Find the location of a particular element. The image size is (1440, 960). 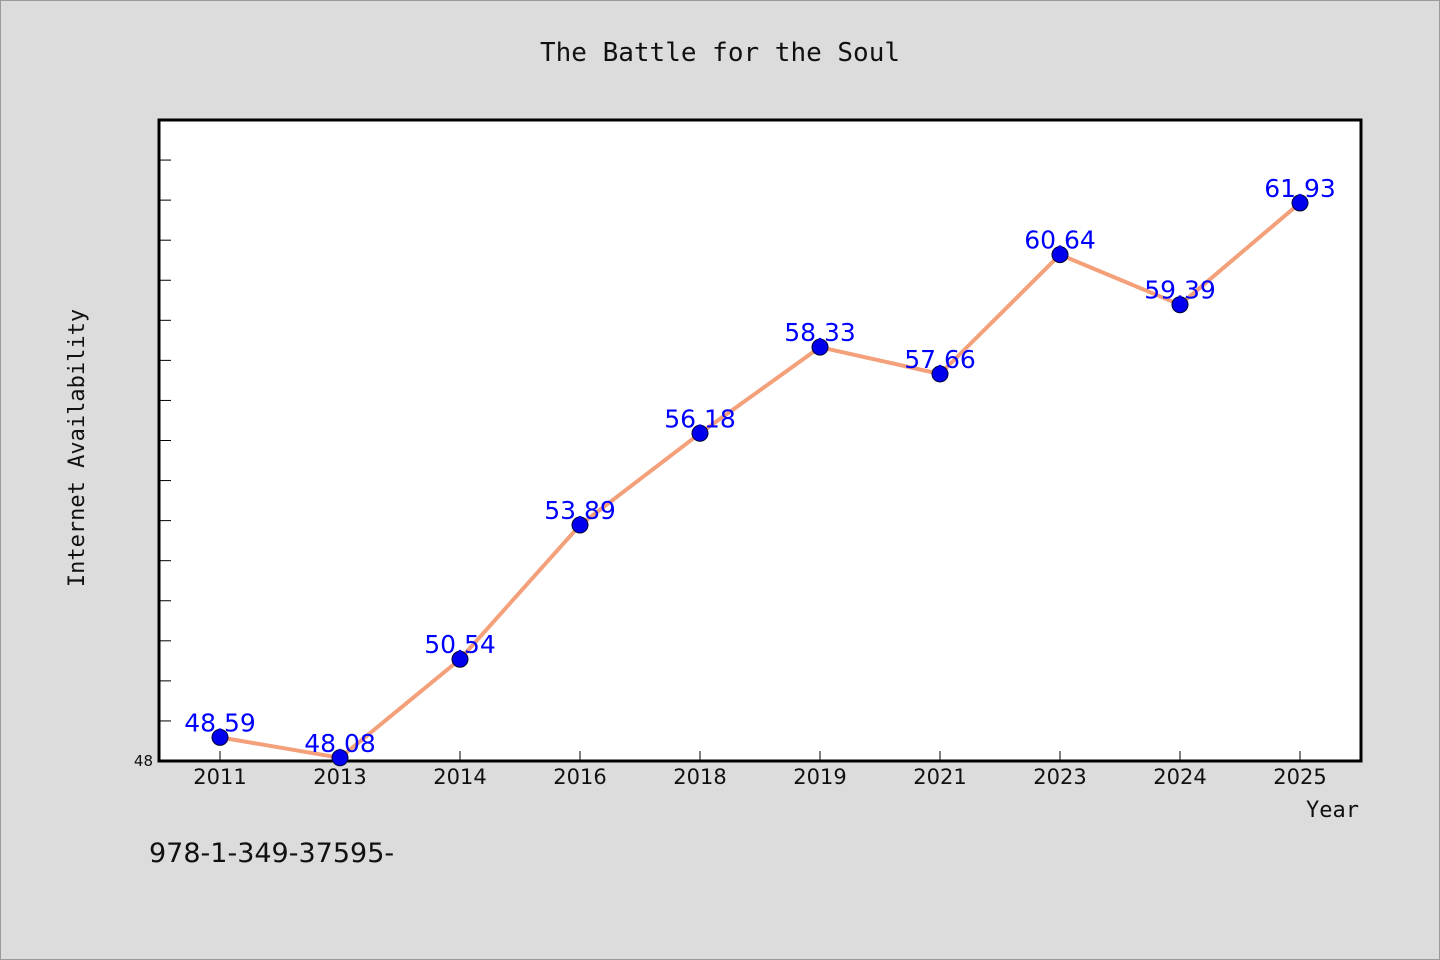

x-axis-title: Year is located at coordinates (1332, 810).